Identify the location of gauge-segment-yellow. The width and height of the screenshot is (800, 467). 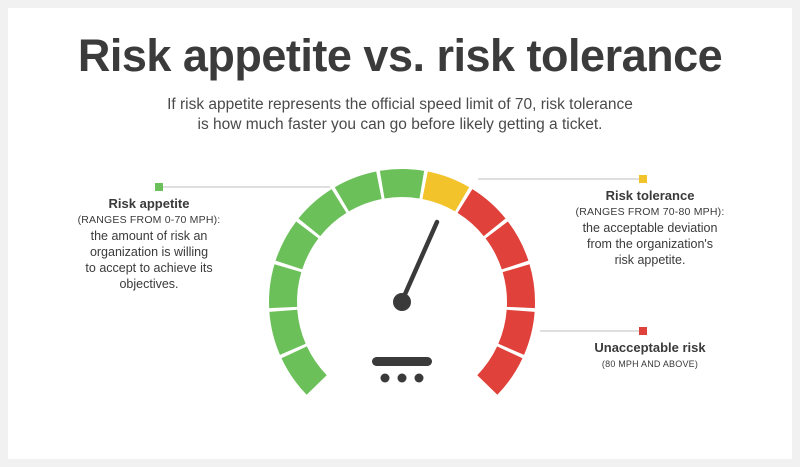
(446, 191).